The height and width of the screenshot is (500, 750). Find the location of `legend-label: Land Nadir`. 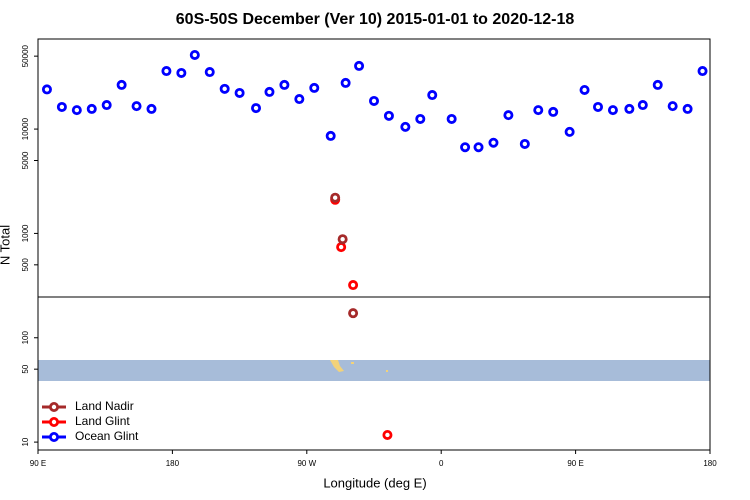

legend-label: Land Nadir is located at coordinates (104, 406).